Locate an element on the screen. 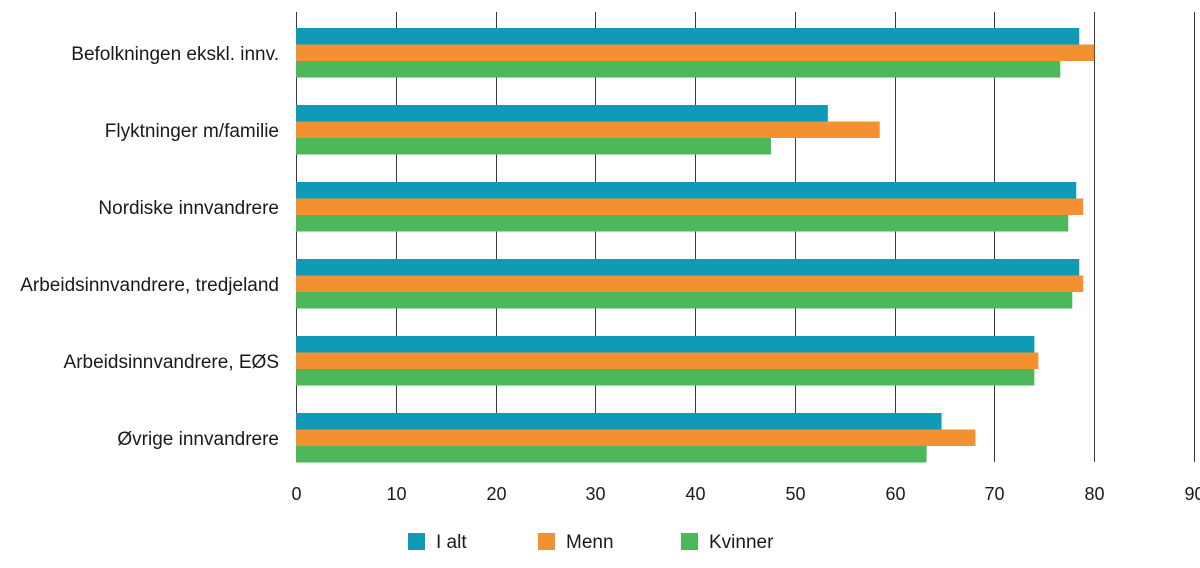  category-label: Befolkningen ekskl. innv. is located at coordinates (175, 54).